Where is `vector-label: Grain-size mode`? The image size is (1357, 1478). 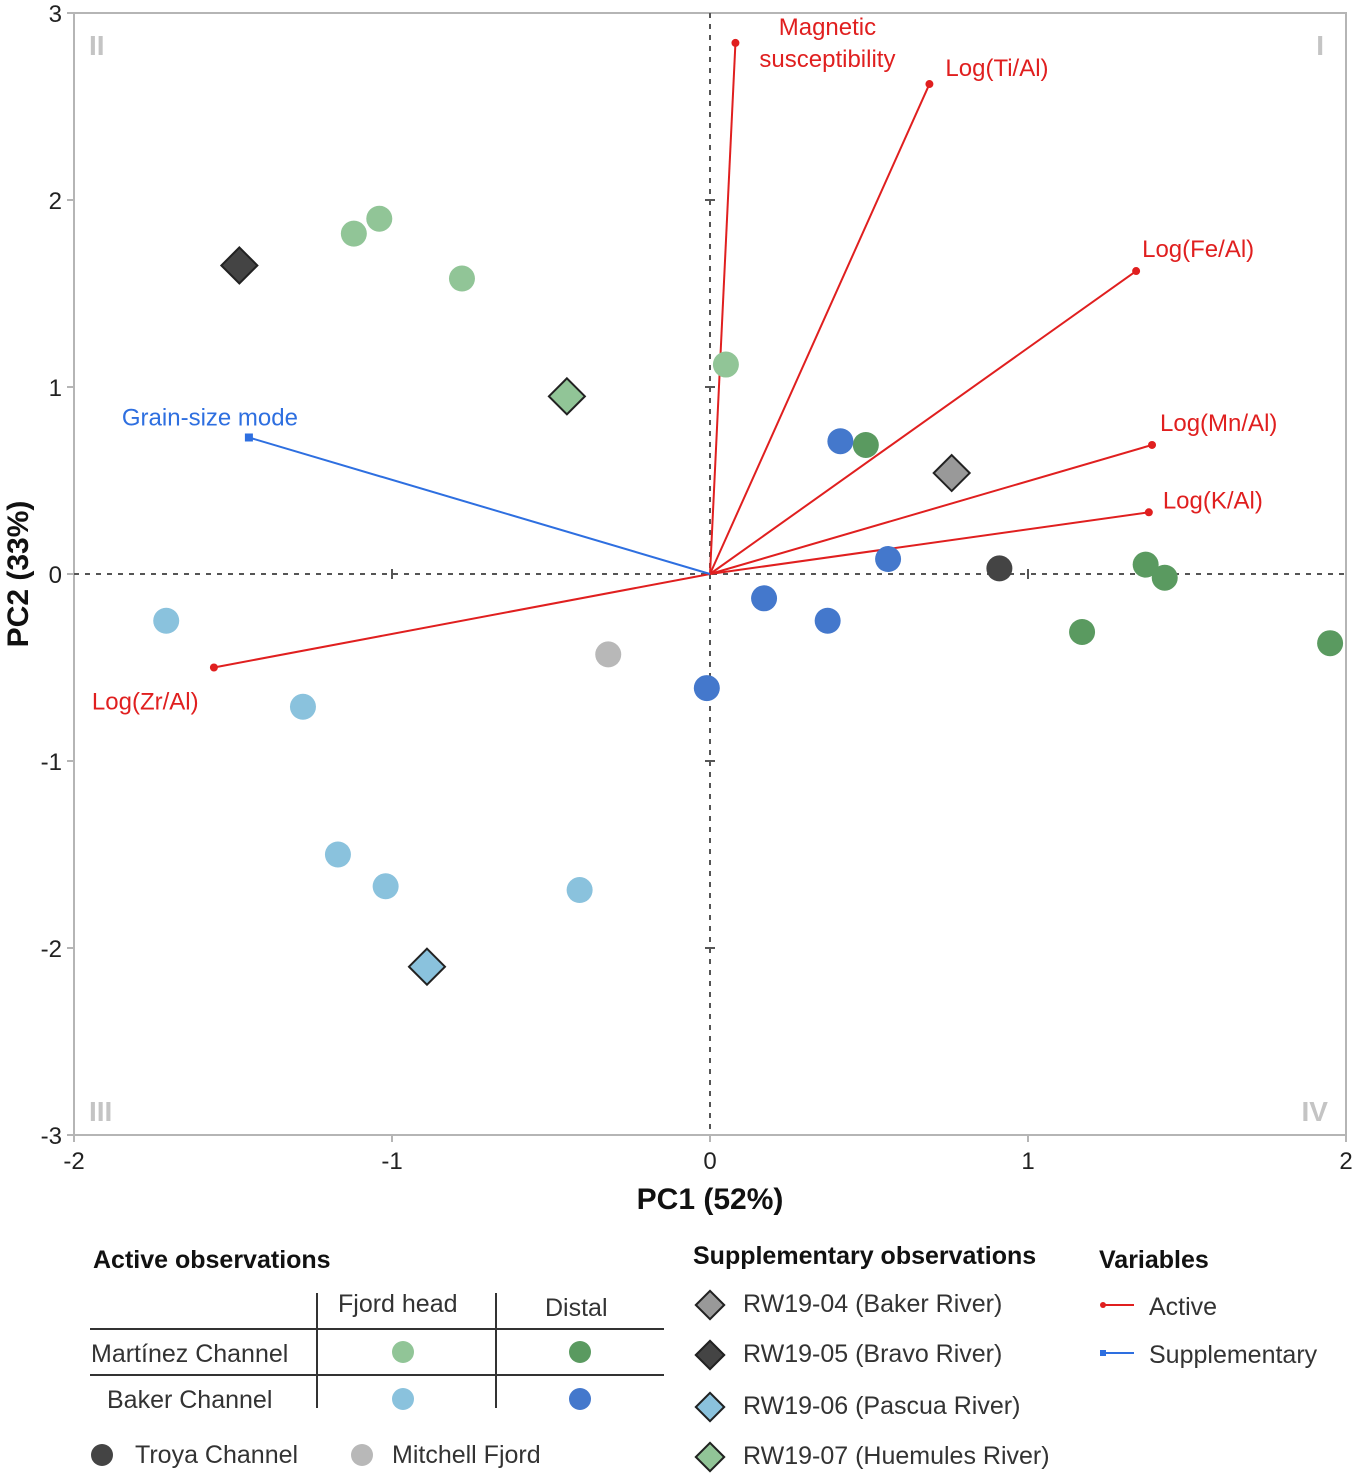
vector-label: Grain-size mode is located at coordinates (210, 417).